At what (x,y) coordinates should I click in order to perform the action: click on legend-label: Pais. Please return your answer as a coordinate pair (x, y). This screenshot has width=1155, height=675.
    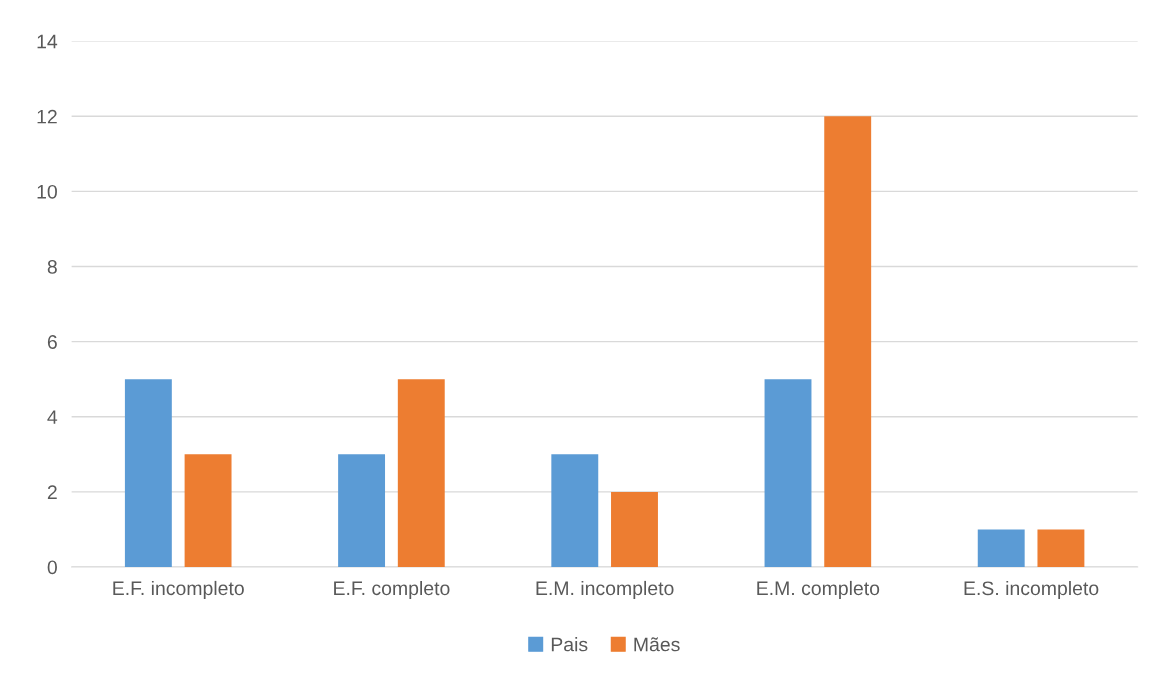
    Looking at the image, I should click on (569, 644).